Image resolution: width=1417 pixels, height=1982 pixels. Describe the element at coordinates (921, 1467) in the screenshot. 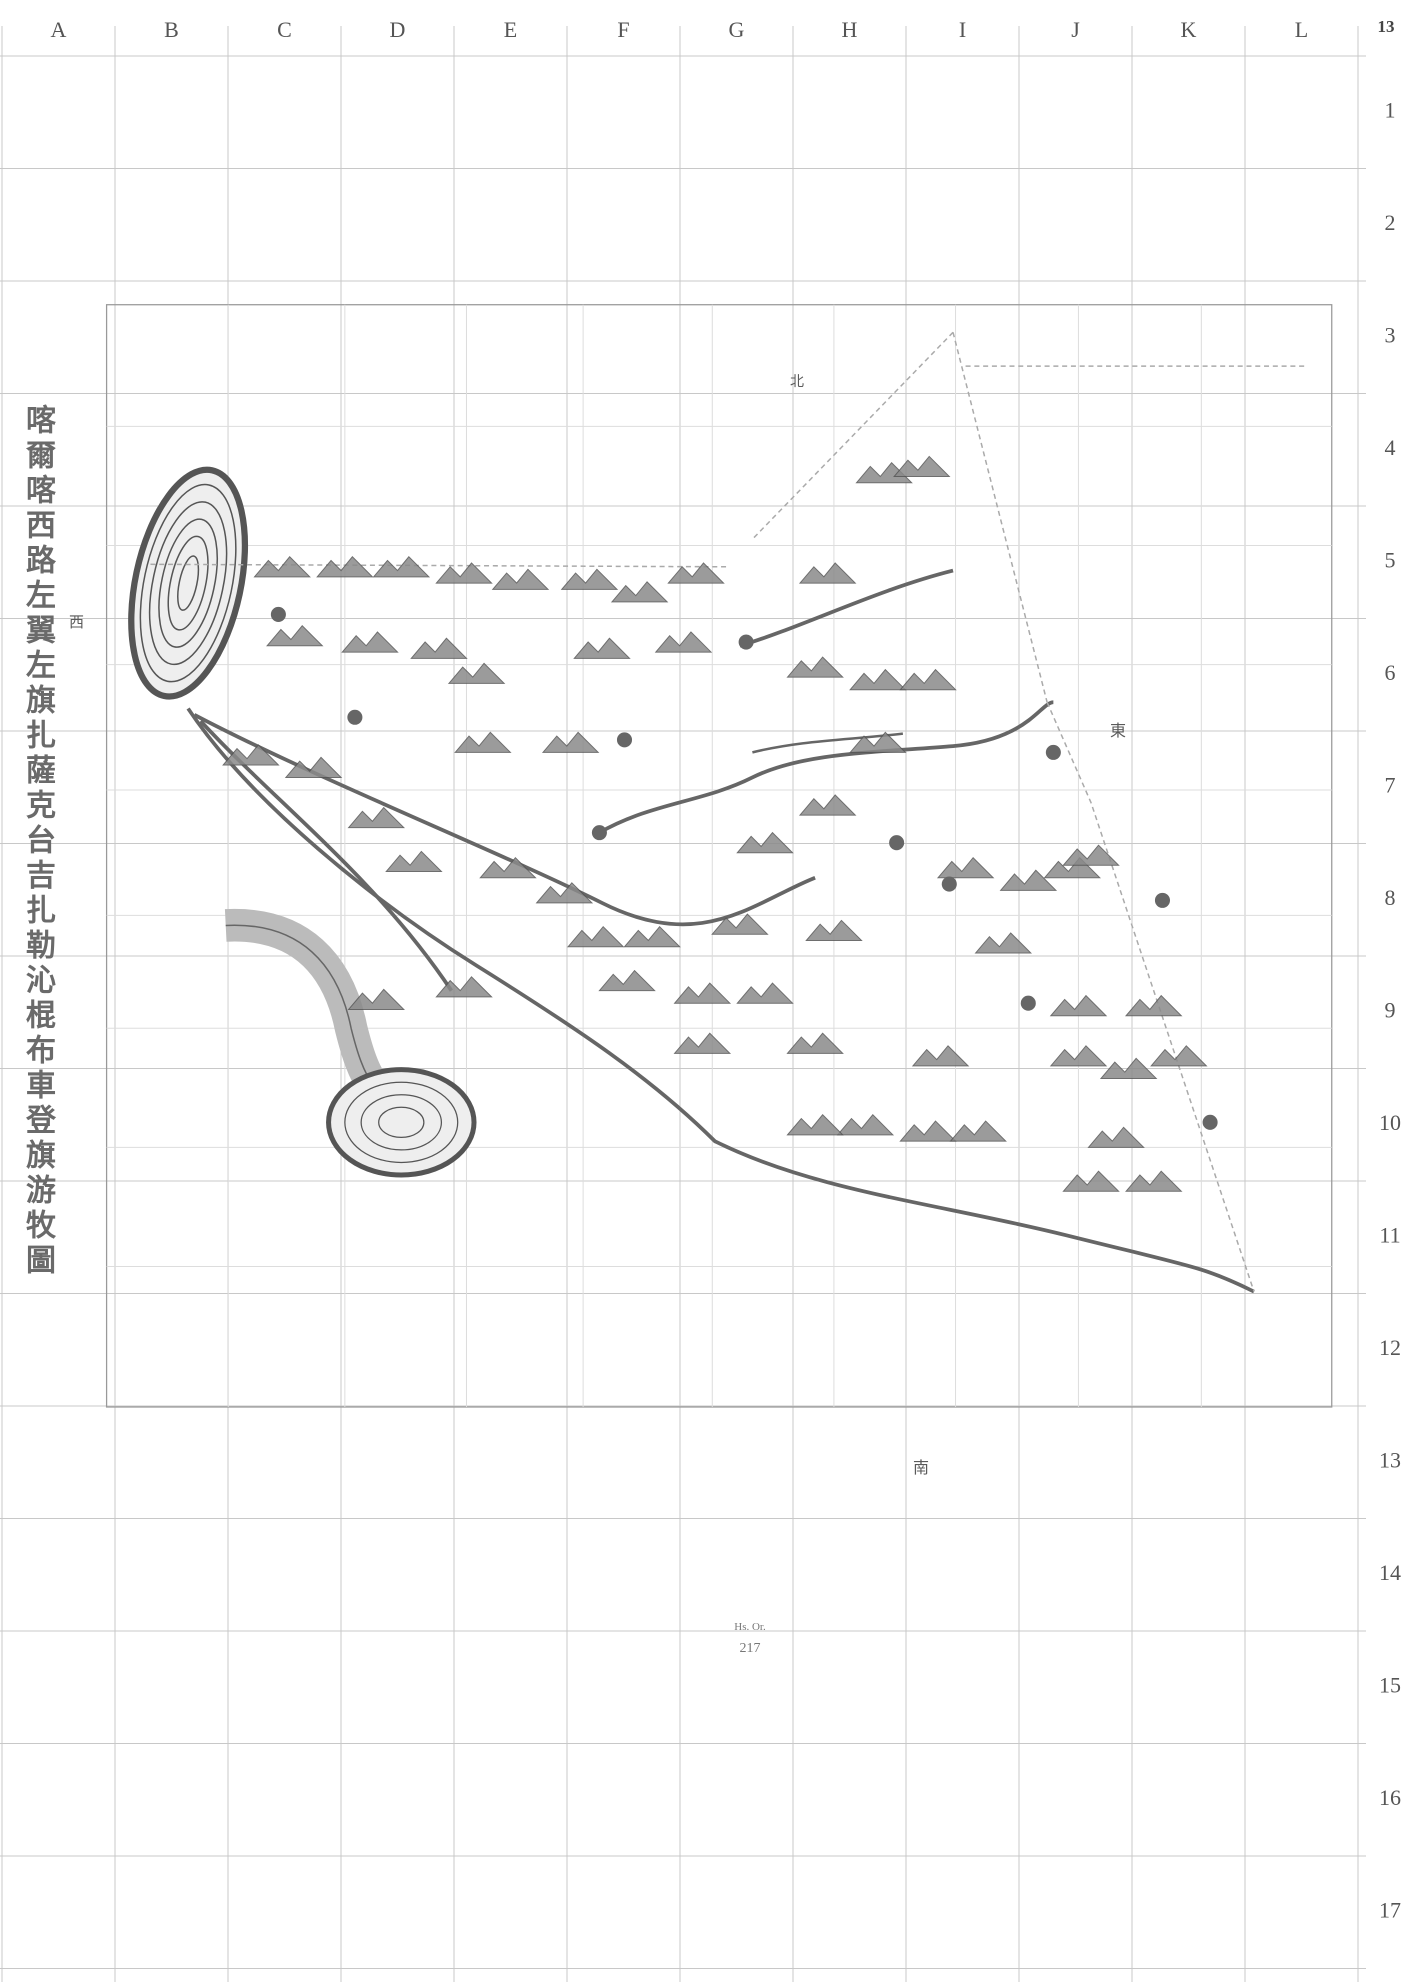

I see `direction-south: 南` at that location.